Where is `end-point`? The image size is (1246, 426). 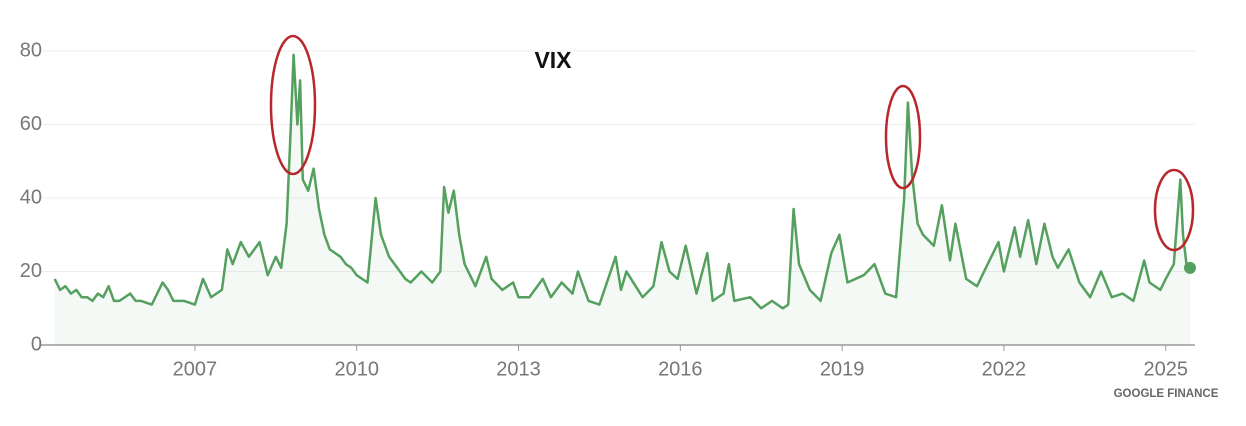
end-point is located at coordinates (1190, 267).